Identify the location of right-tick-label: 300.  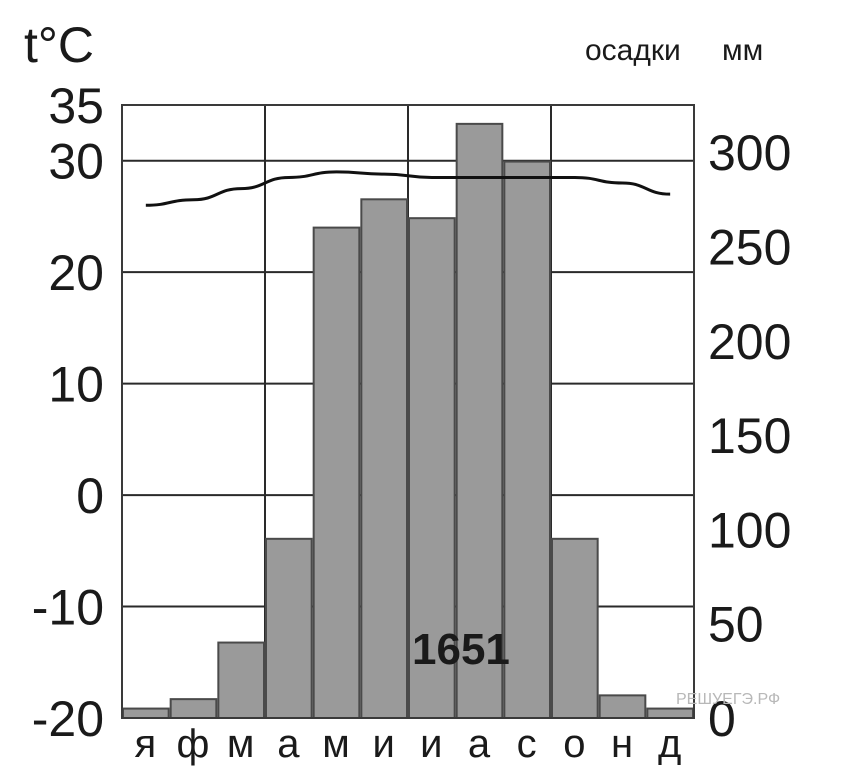
(749, 153).